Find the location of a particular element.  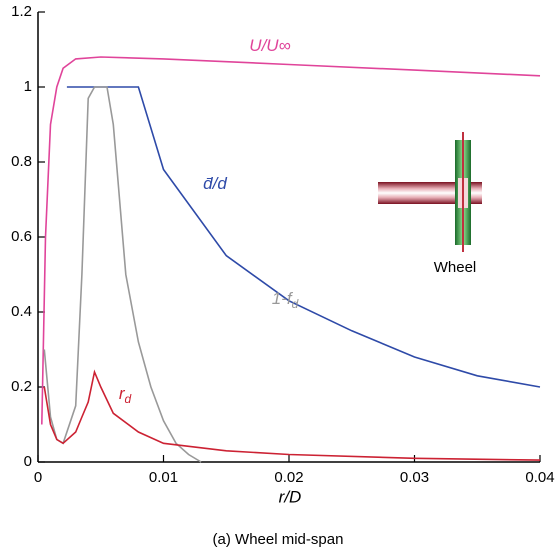

series-label-name: U/U∞ is located at coordinates (269, 45).